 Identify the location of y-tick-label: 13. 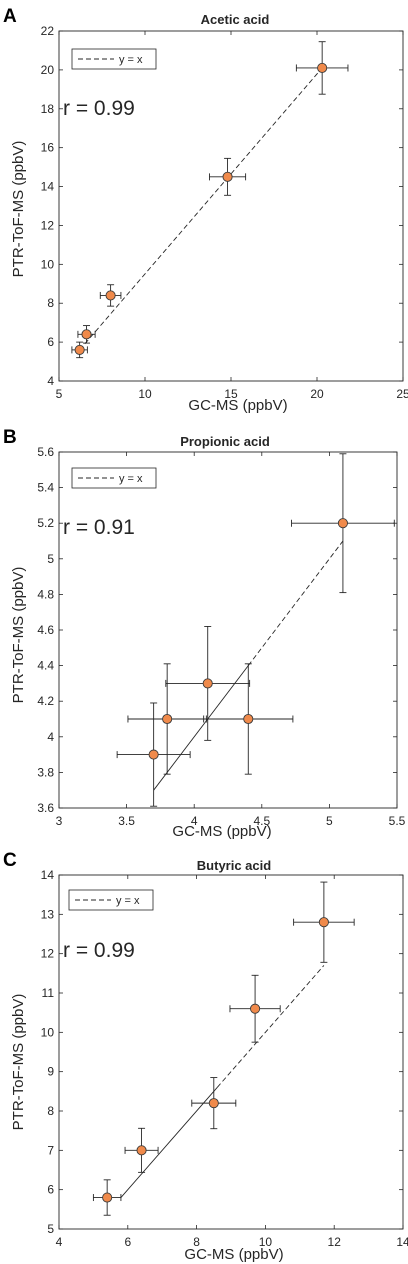
(48, 914).